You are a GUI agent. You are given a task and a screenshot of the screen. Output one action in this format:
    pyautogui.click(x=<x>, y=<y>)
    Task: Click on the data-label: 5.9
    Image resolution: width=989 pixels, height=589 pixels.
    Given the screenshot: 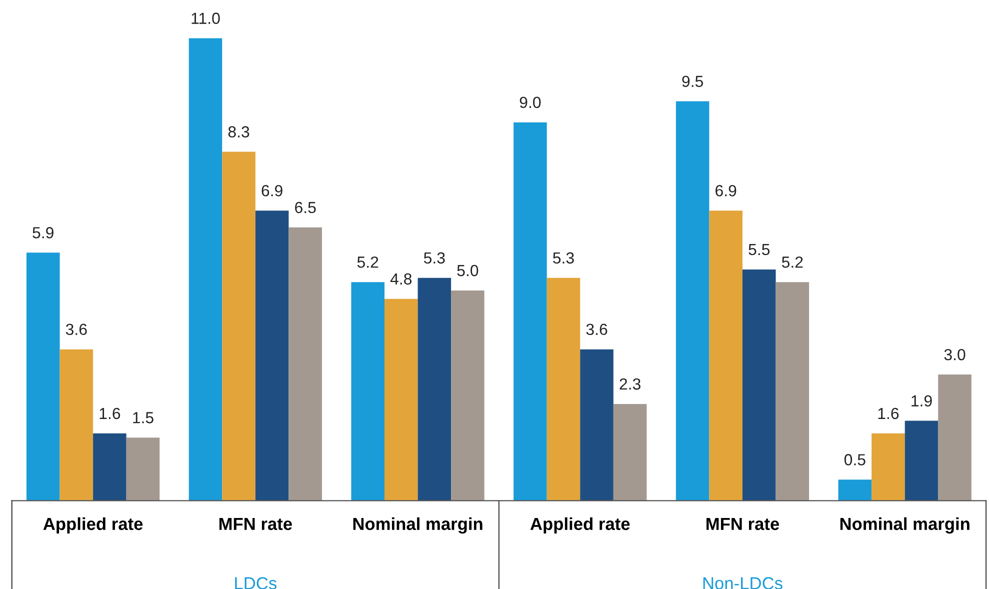 What is the action you would take?
    pyautogui.click(x=43, y=232)
    